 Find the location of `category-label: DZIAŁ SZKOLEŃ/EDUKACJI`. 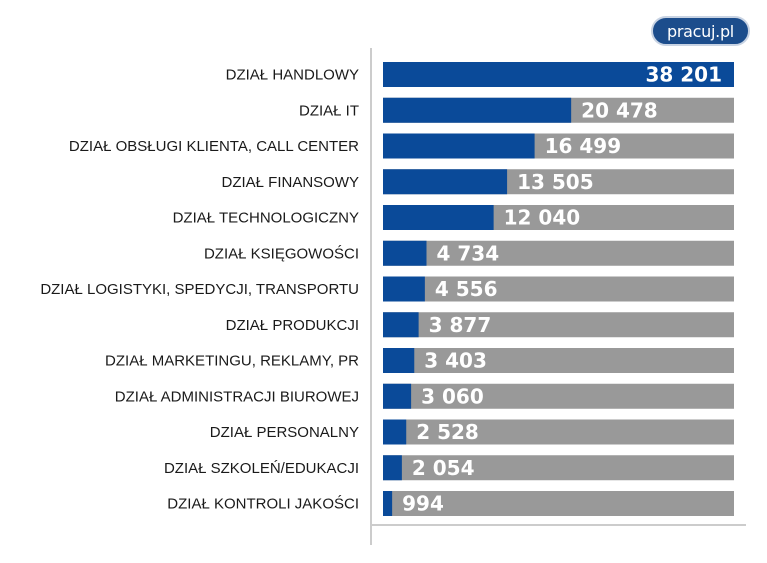

category-label: DZIAŁ SZKOLEŃ/EDUKACJI is located at coordinates (261, 468).